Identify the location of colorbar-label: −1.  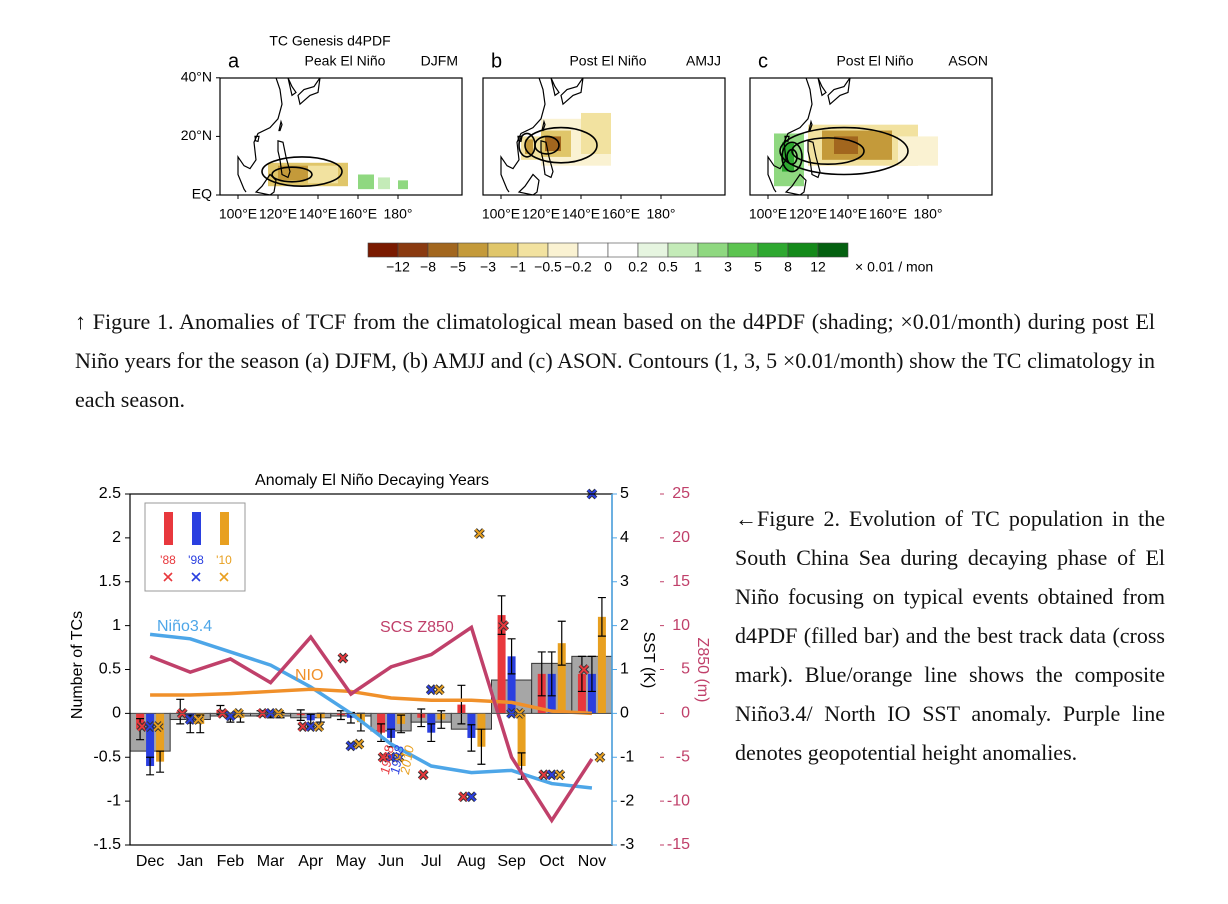
(518, 267).